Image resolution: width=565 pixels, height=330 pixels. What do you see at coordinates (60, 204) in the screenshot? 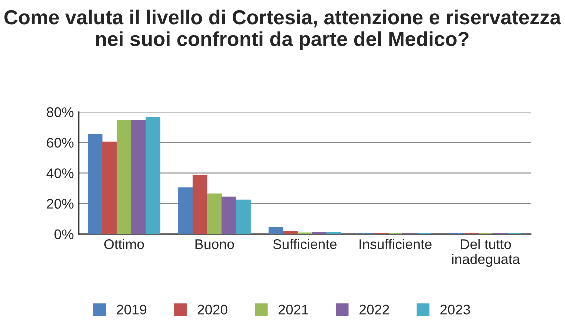
I see `y-tick-label: 20%` at bounding box center [60, 204].